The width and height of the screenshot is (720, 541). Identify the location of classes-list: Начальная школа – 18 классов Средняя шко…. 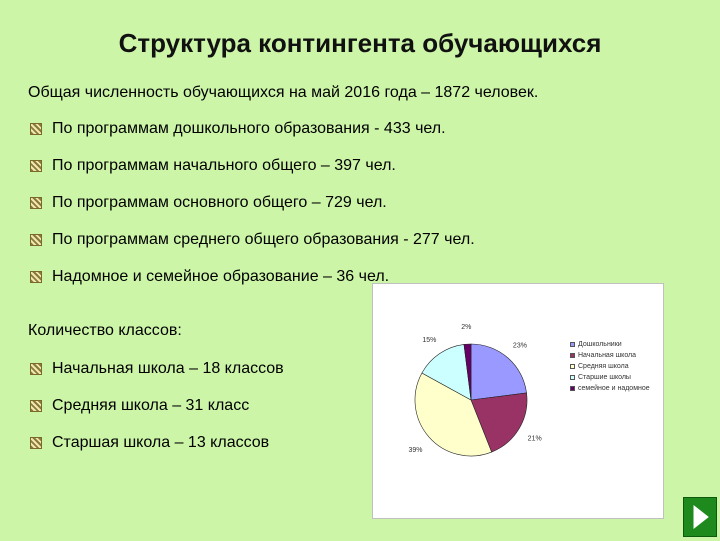
(157, 414).